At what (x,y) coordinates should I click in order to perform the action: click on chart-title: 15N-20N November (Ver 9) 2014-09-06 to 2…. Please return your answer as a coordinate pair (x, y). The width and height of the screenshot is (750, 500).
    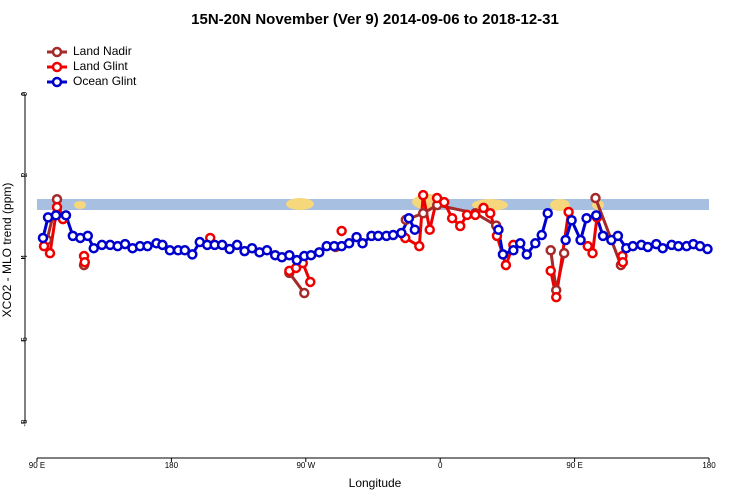
    Looking at the image, I should click on (375, 19).